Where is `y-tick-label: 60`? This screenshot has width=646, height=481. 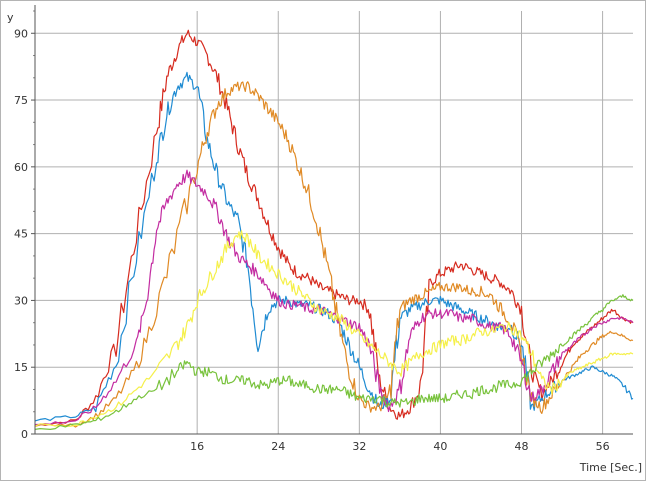
y-tick-label: 60 is located at coordinates (21, 167).